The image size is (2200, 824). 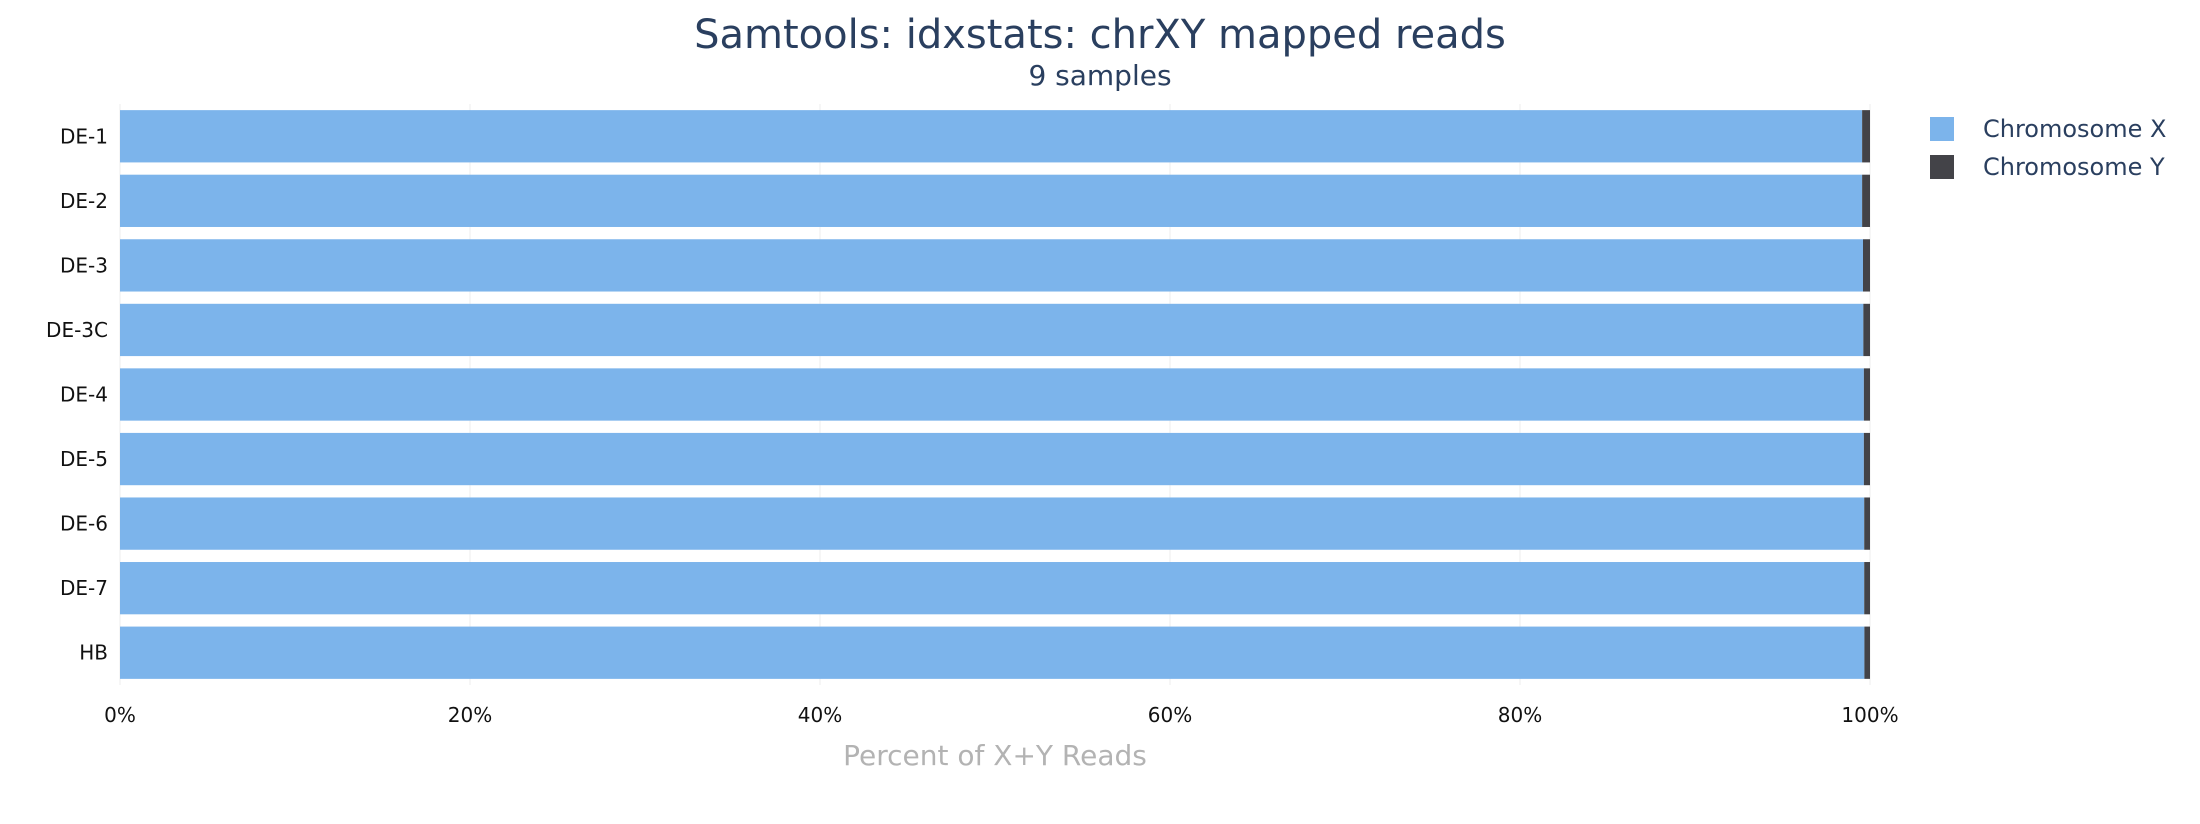 What do you see at coordinates (2074, 129) in the screenshot?
I see `legend-label-0: Chromosome X` at bounding box center [2074, 129].